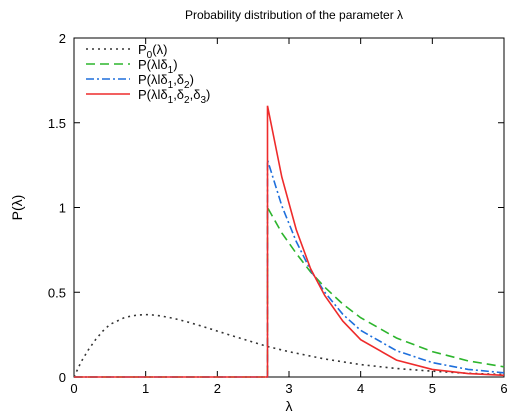 Image resolution: width=510 pixels, height=420 pixels. What do you see at coordinates (145, 388) in the screenshot?
I see `x-tick-label-1: 1` at bounding box center [145, 388].